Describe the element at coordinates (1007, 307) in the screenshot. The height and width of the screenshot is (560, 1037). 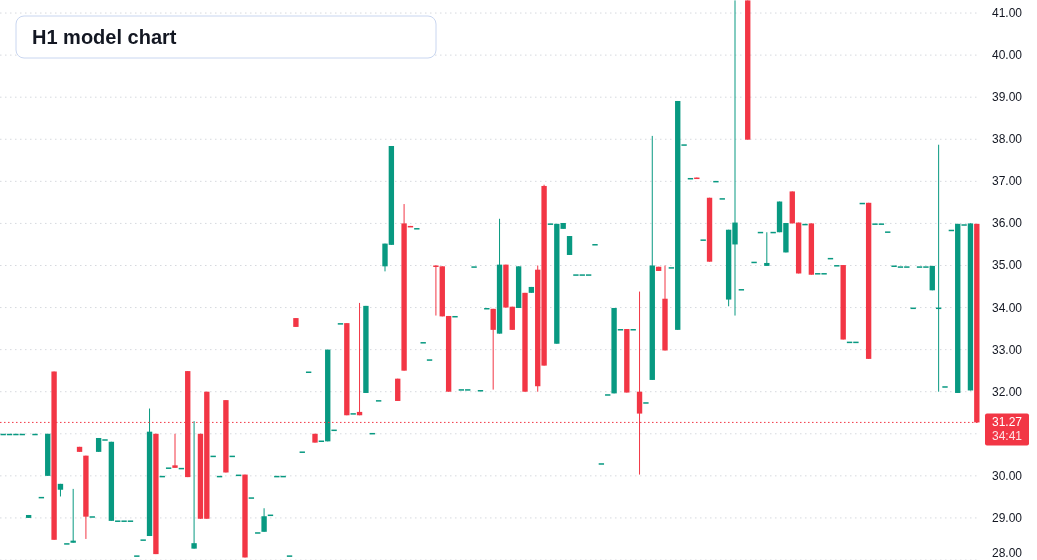
I see `y-tick-label: 34.00` at that location.